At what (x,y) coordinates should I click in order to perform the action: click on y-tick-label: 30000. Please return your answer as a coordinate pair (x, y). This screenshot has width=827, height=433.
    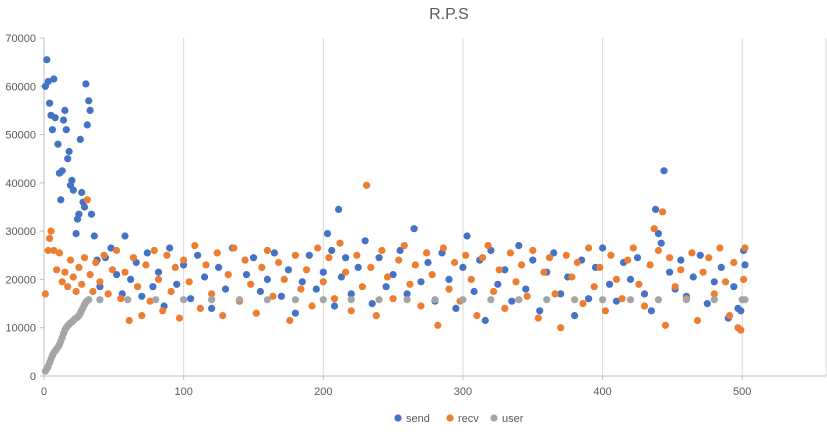
    Looking at the image, I should click on (20, 232).